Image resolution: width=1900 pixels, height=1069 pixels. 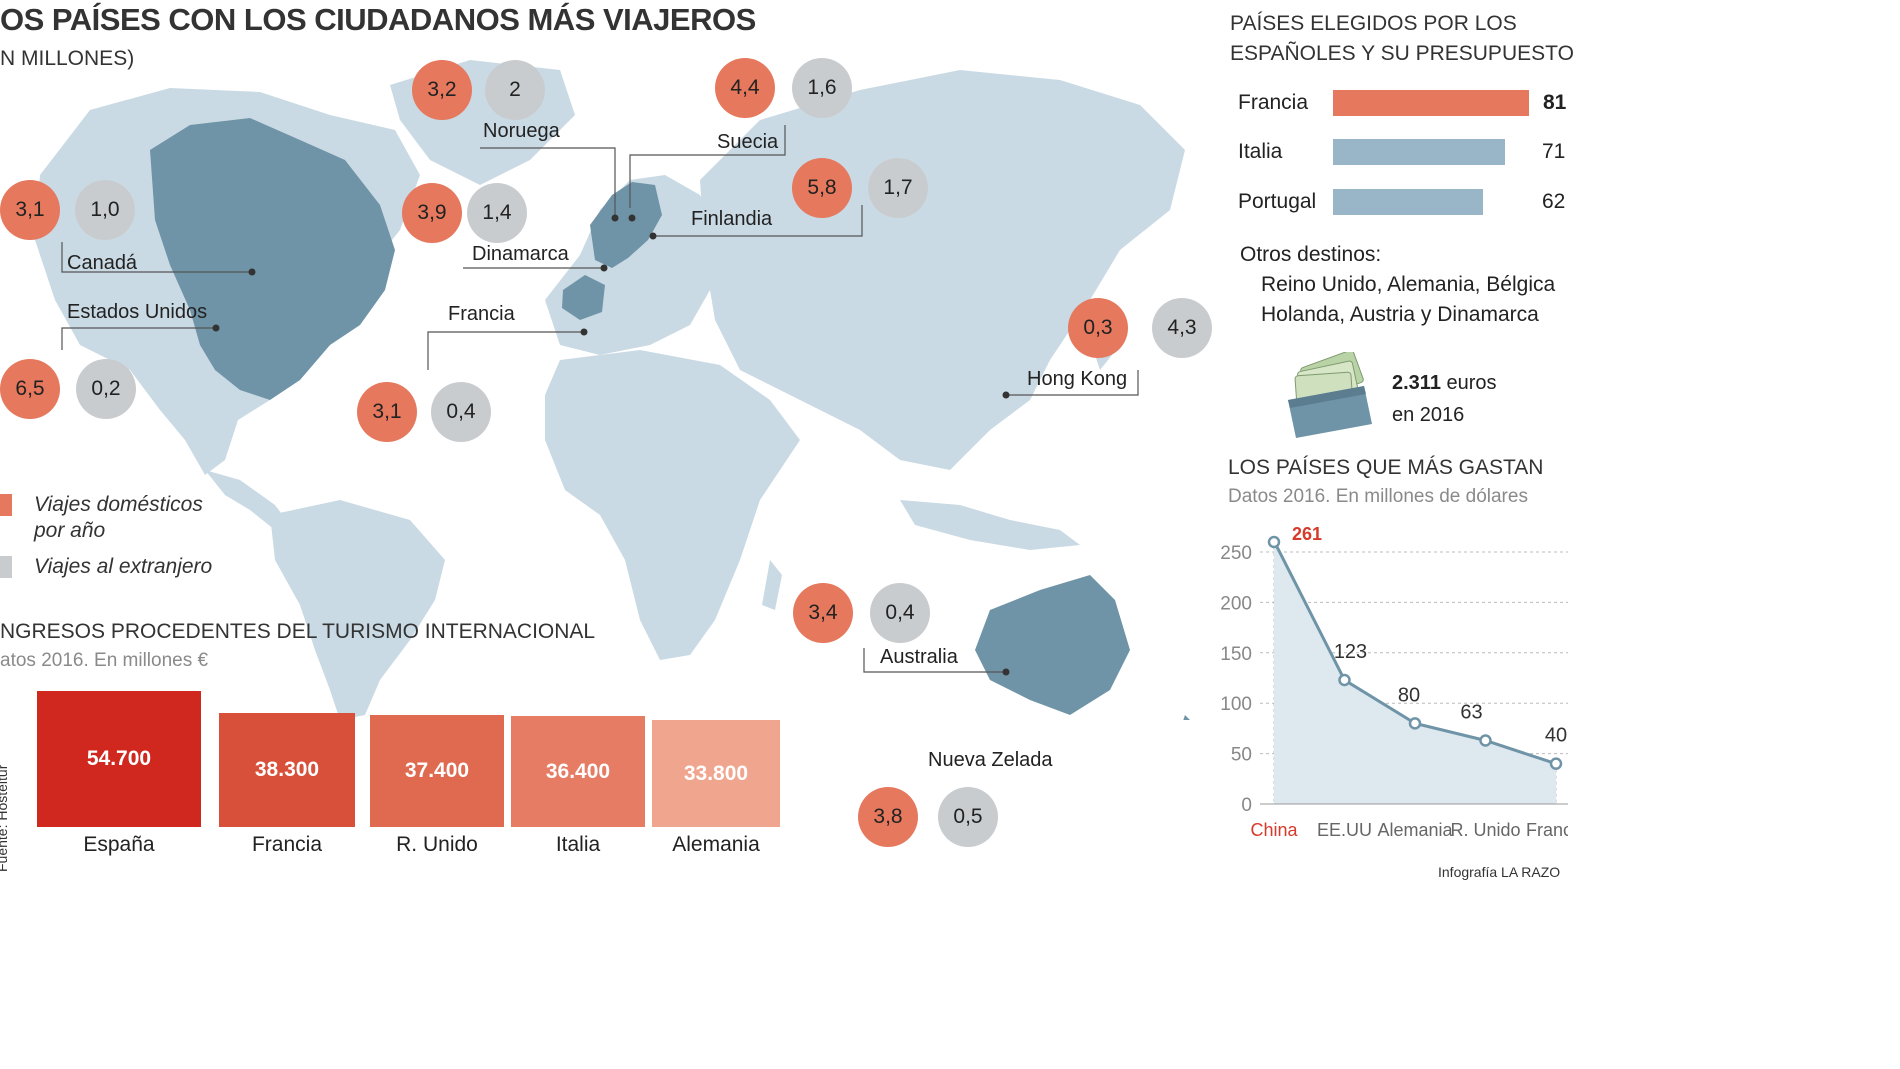 What do you see at coordinates (1415, 830) in the screenshot?
I see `spend-category-label-2: Alemania` at bounding box center [1415, 830].